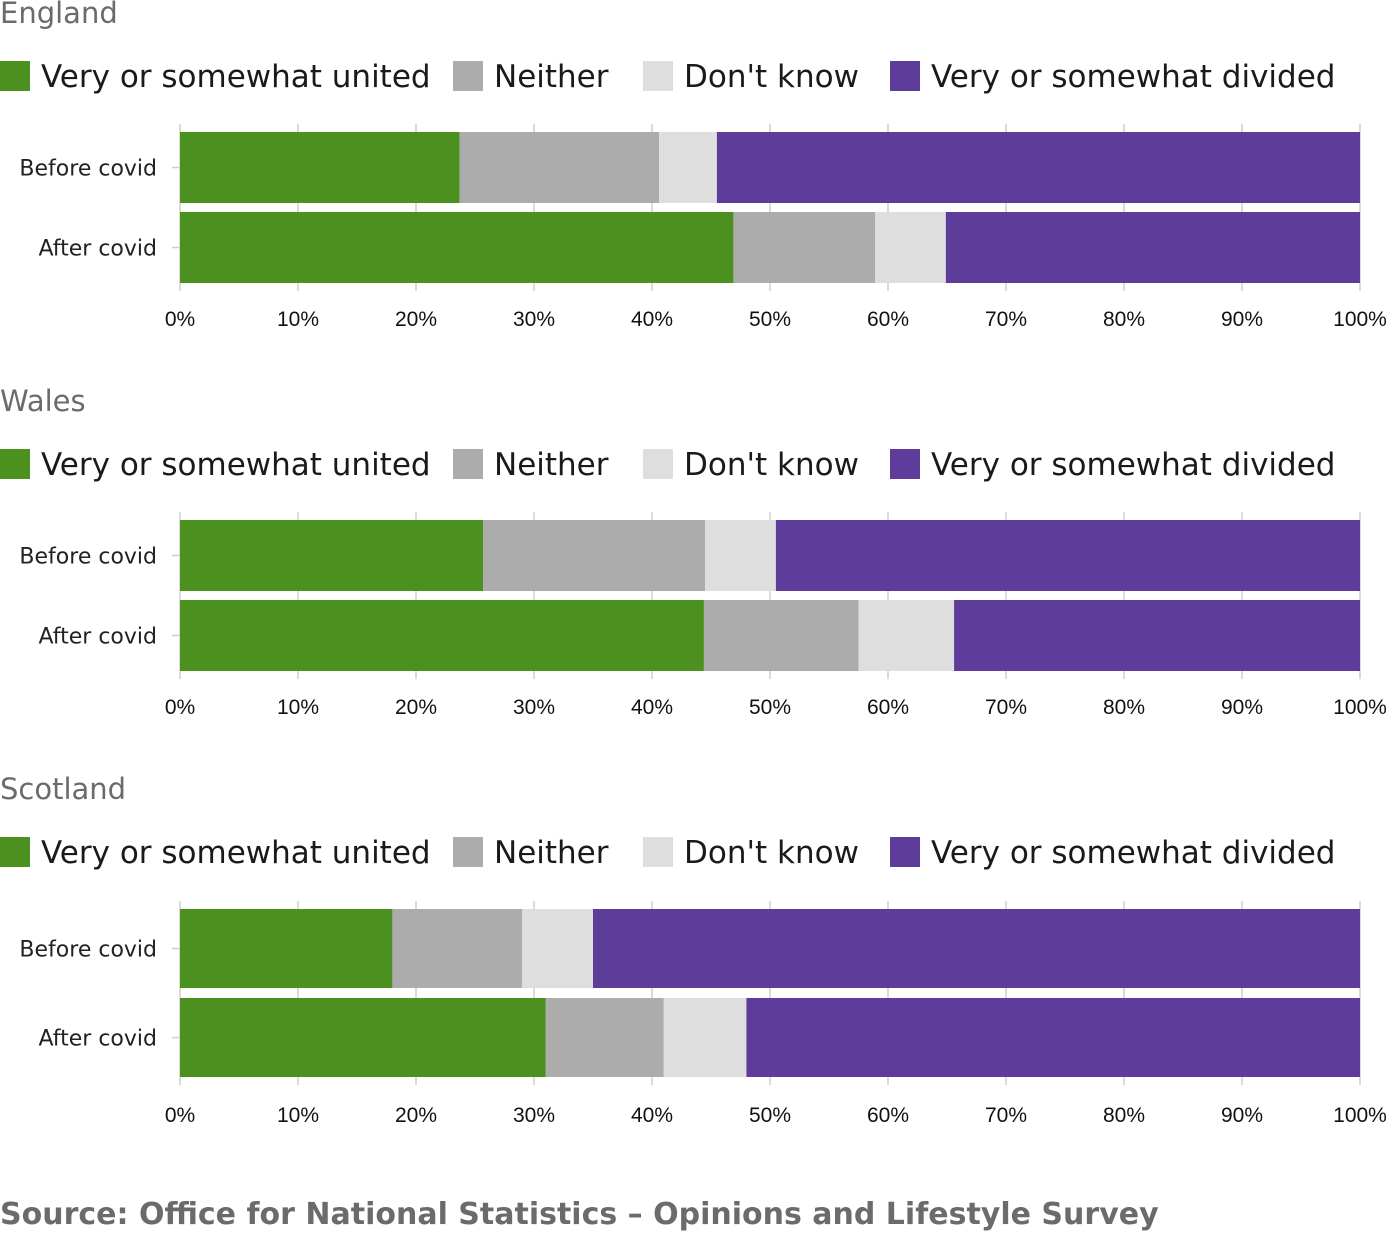 The height and width of the screenshot is (1237, 1391). What do you see at coordinates (59, 15) in the screenshot?
I see `chart-title: England` at bounding box center [59, 15].